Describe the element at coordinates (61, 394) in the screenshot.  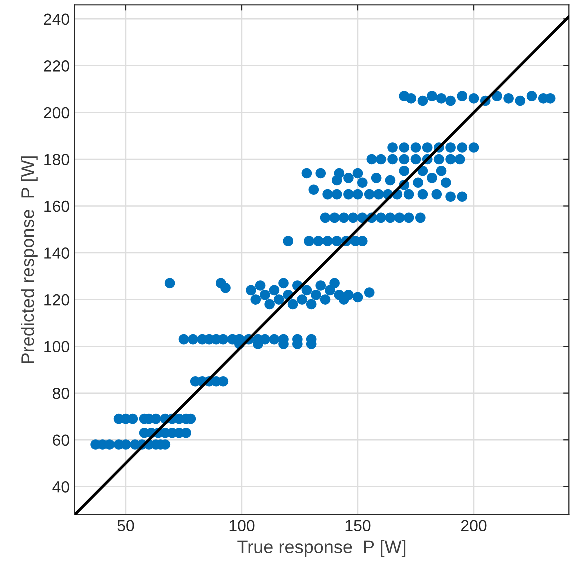
I see `y-tick-label: 80` at that location.